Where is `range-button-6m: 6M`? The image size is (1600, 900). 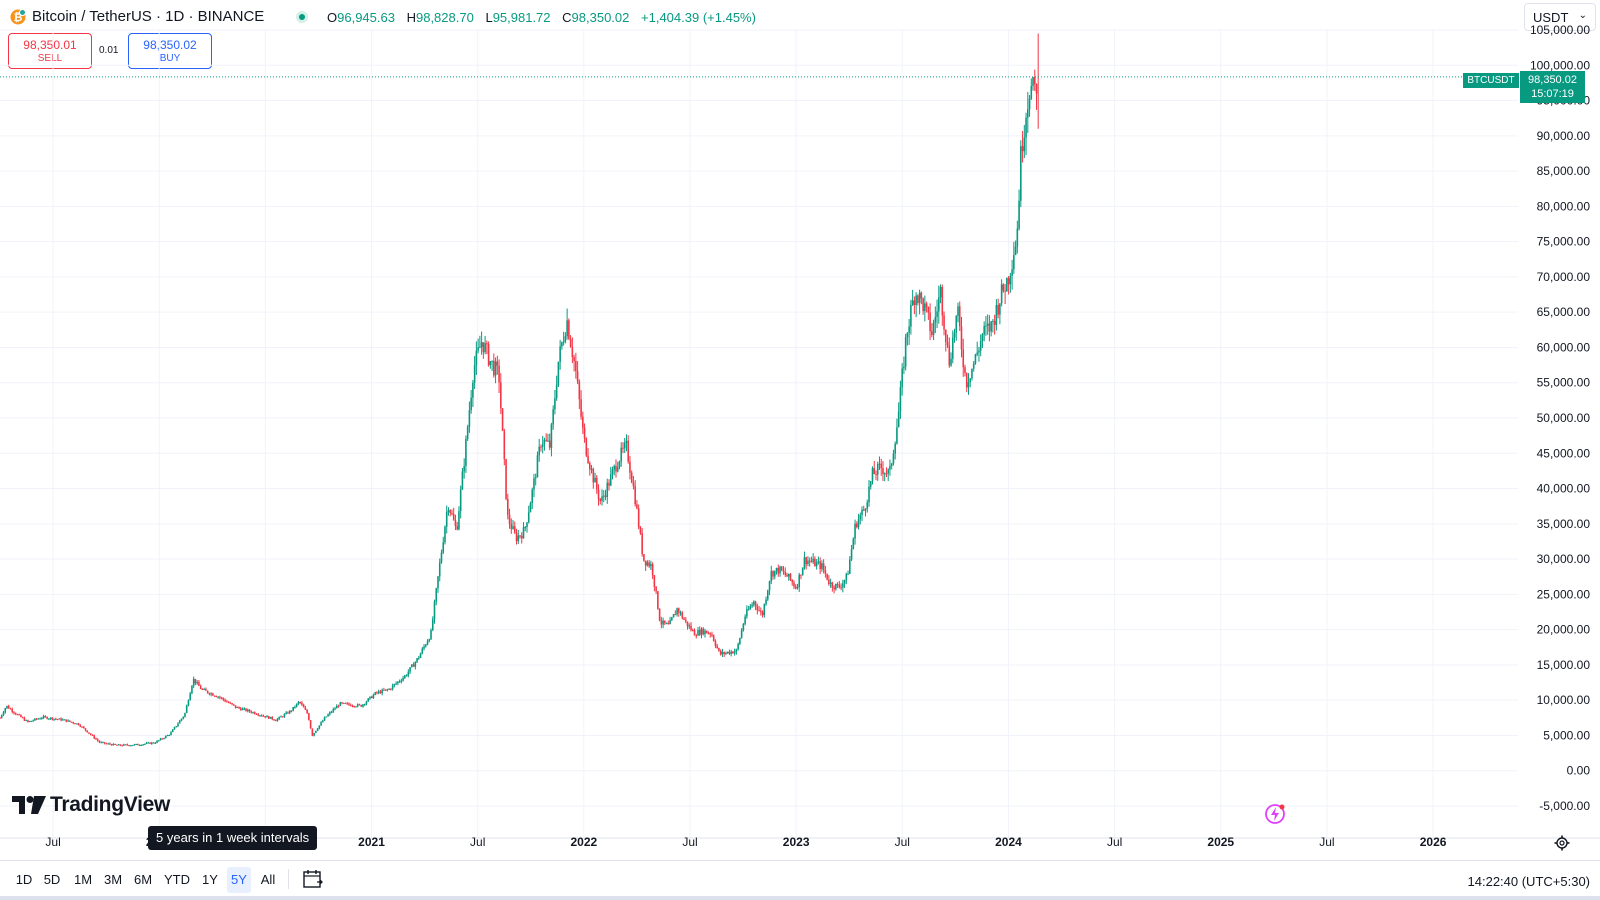
range-button-6m: 6M is located at coordinates (143, 879).